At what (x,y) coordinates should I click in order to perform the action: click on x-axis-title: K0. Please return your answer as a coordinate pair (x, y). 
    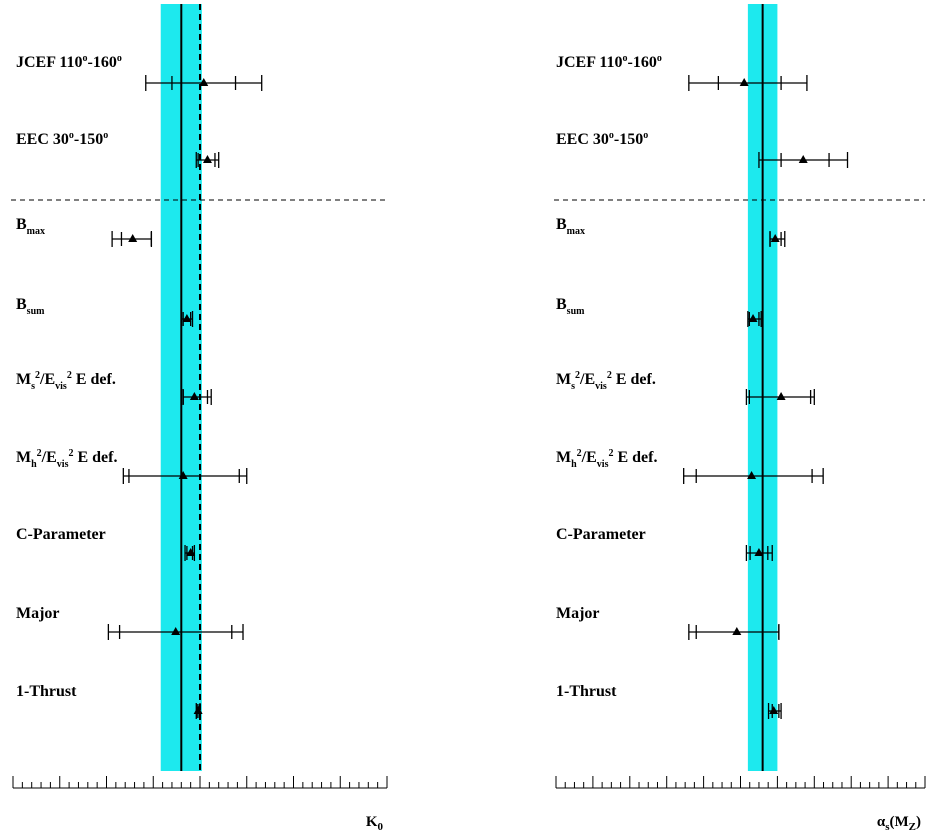
    Looking at the image, I should click on (375, 823).